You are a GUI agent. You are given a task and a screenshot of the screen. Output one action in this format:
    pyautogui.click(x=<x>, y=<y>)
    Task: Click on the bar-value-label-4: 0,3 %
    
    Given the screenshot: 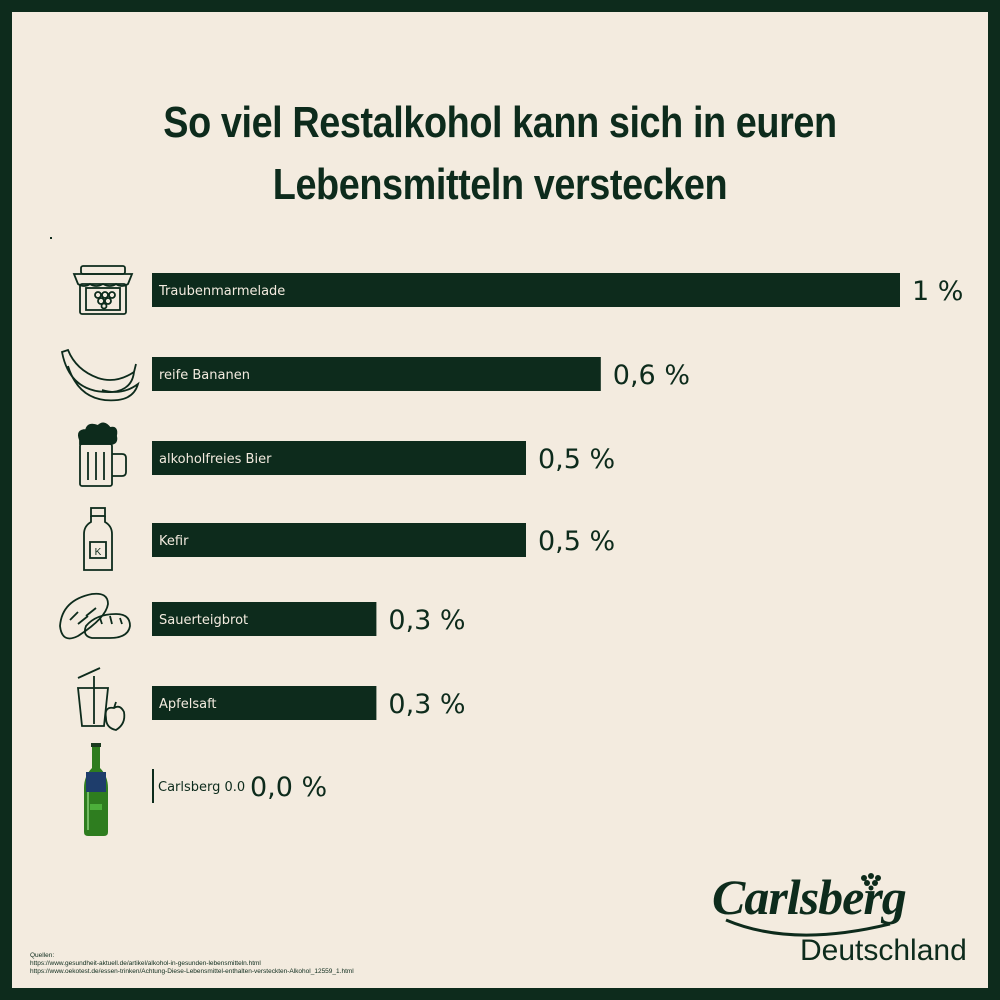 What is the action you would take?
    pyautogui.click(x=426, y=620)
    